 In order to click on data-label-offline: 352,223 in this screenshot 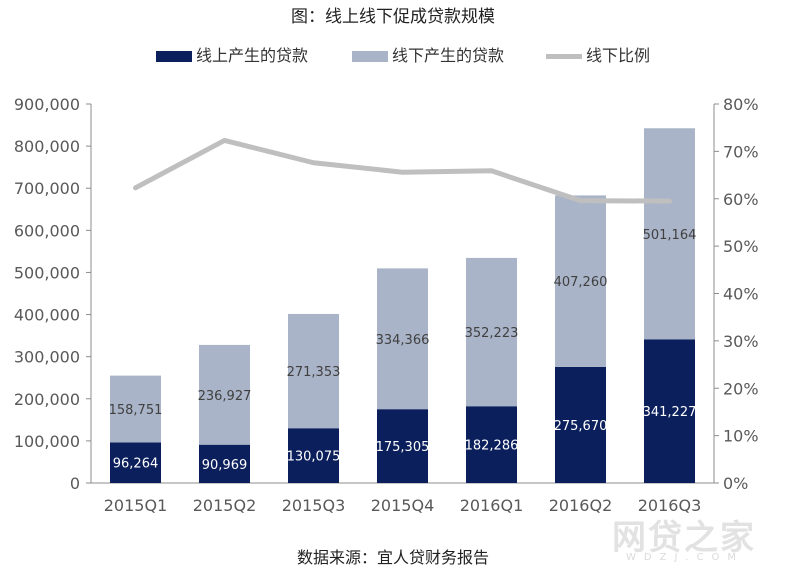, I will do `click(492, 333)`.